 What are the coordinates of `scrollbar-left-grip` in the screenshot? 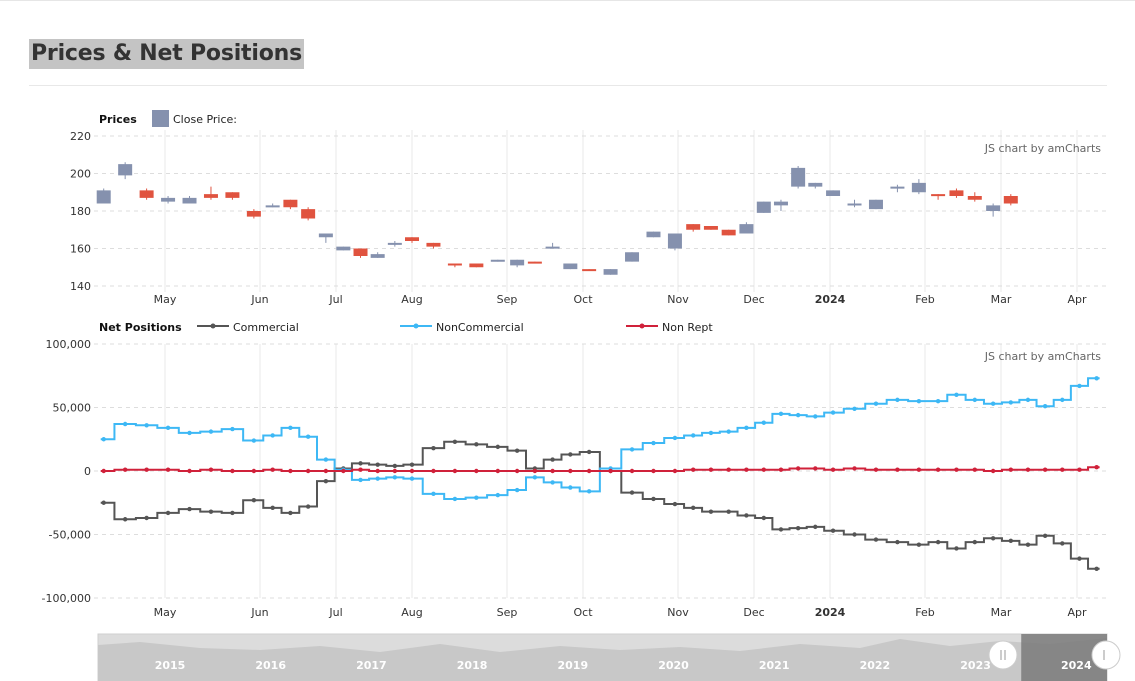 It's located at (1003, 655).